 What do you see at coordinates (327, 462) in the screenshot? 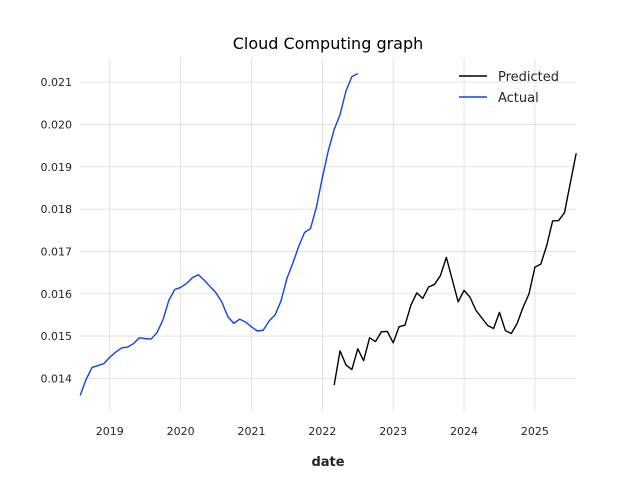
I see `x-axis-label: date` at bounding box center [327, 462].